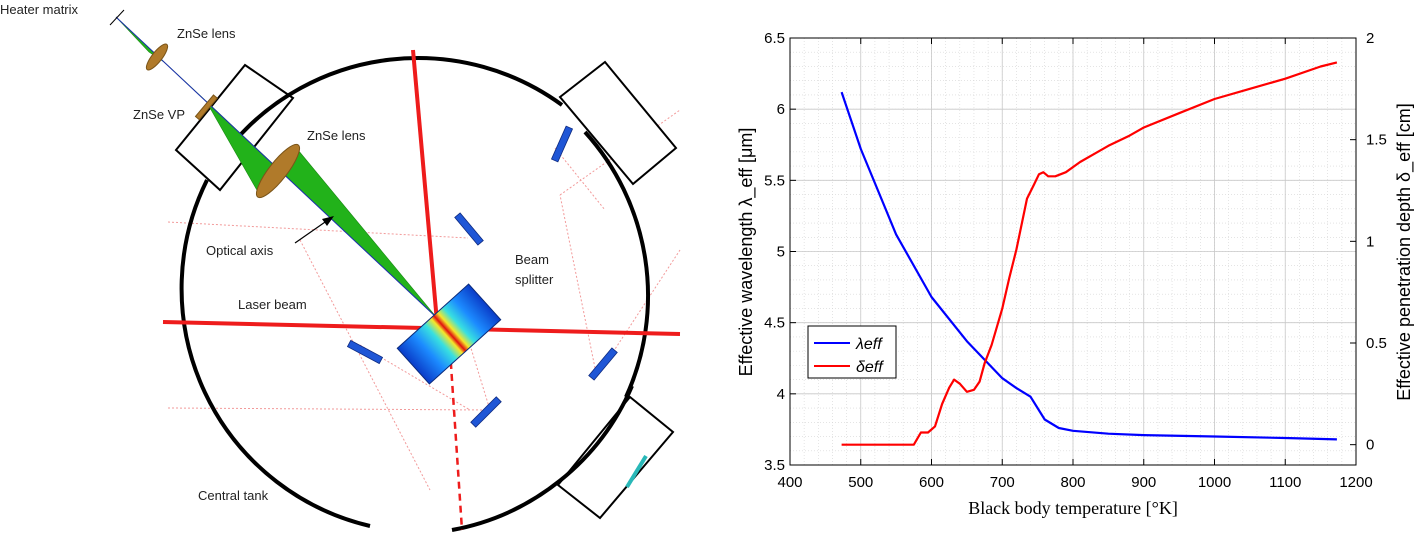 This screenshot has height=544, width=1421. What do you see at coordinates (781, 109) in the screenshot?
I see `y-left-tick-label: 6` at bounding box center [781, 109].